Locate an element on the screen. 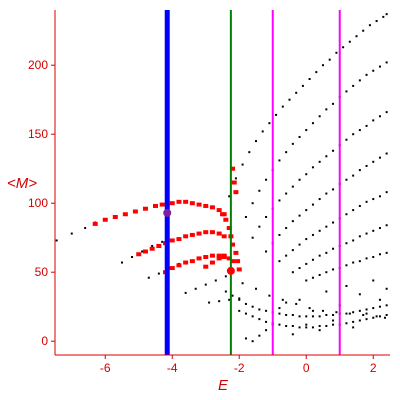  x-tick-label: 2 is located at coordinates (373, 368).